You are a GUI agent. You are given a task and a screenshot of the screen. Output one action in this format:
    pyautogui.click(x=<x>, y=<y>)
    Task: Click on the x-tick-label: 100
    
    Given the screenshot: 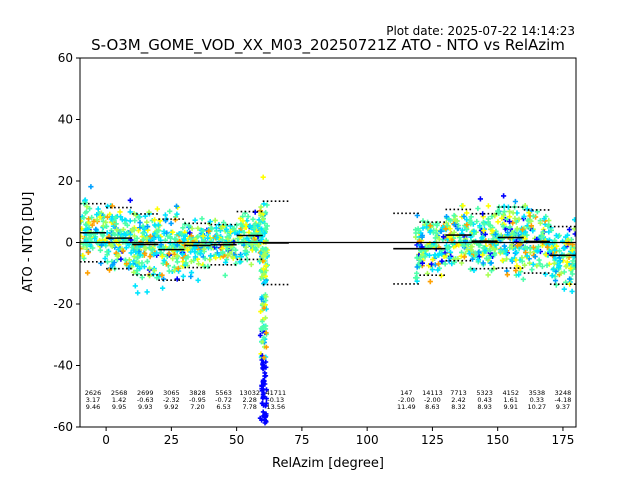 What is the action you would take?
    pyautogui.click(x=367, y=440)
    